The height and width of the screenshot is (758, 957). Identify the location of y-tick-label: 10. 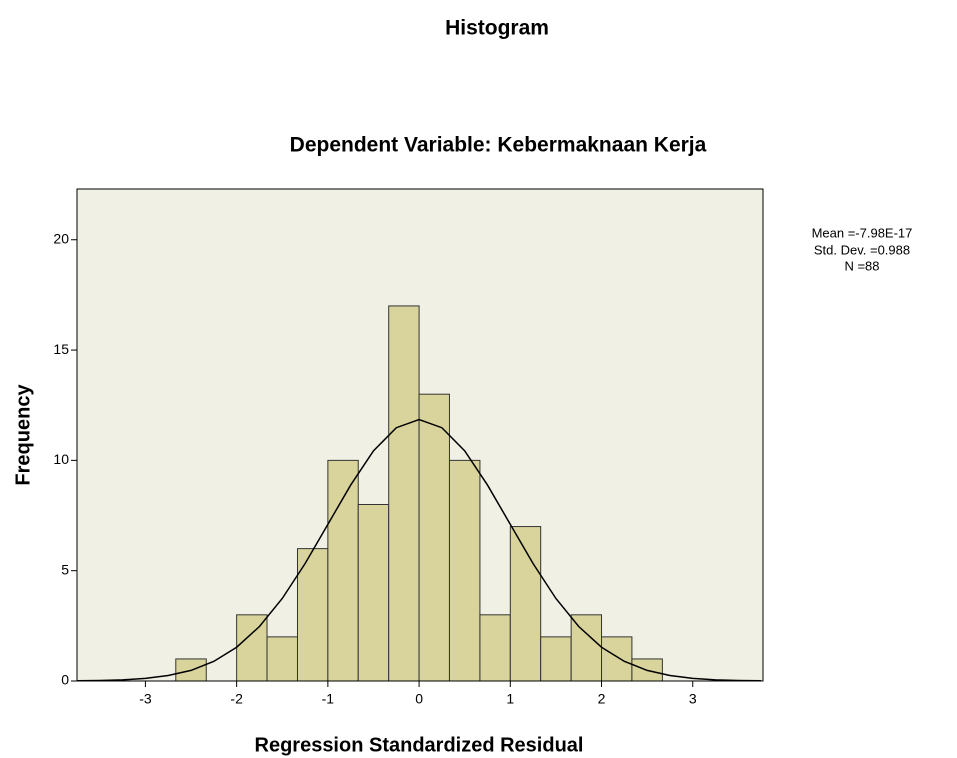
(61, 459).